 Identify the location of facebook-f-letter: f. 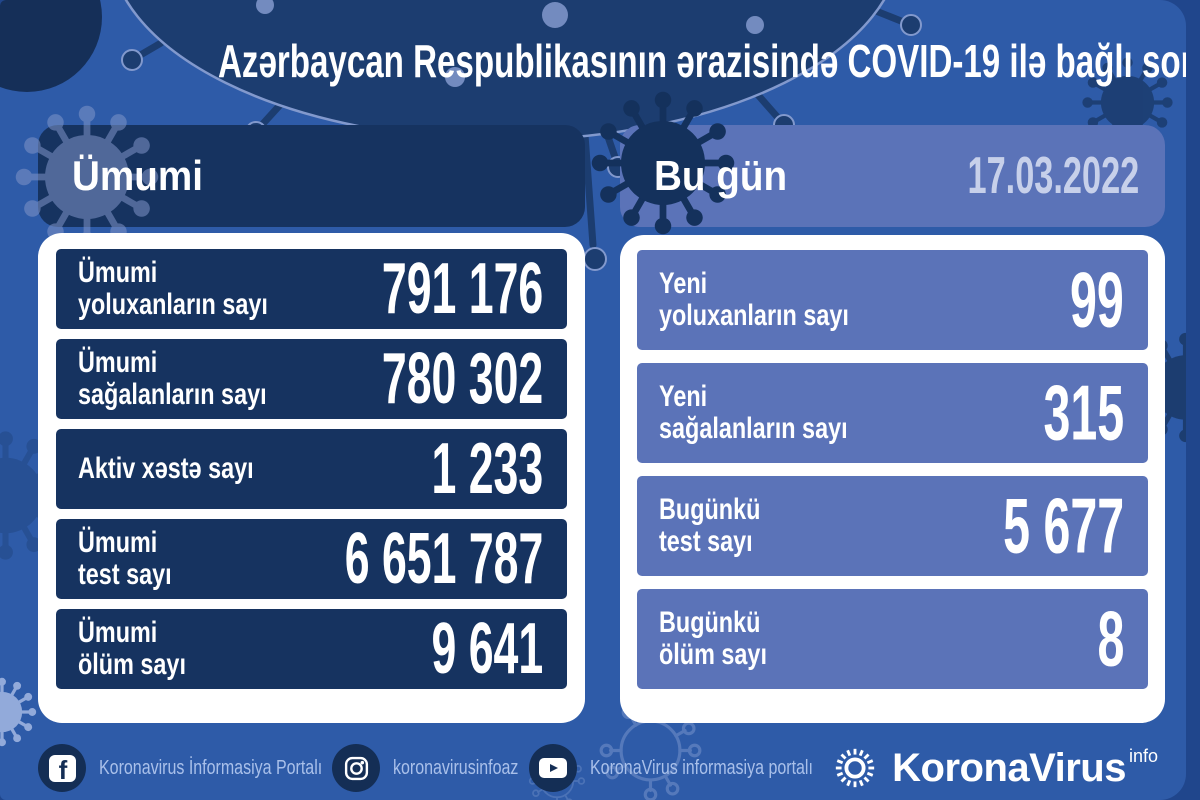
(63, 768).